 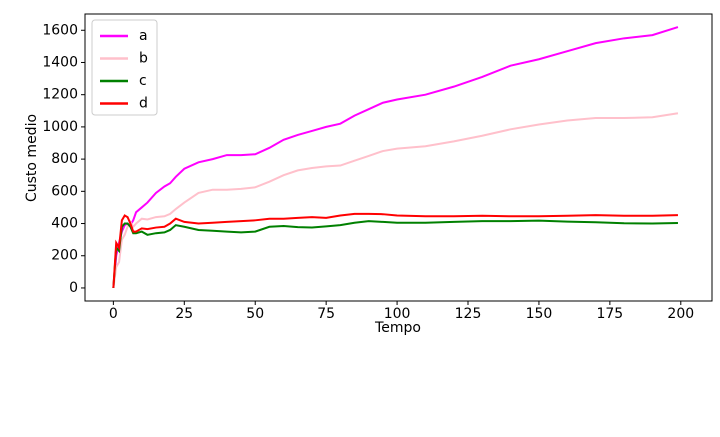 I want to click on x-tick-label: 50, so click(x=255, y=314).